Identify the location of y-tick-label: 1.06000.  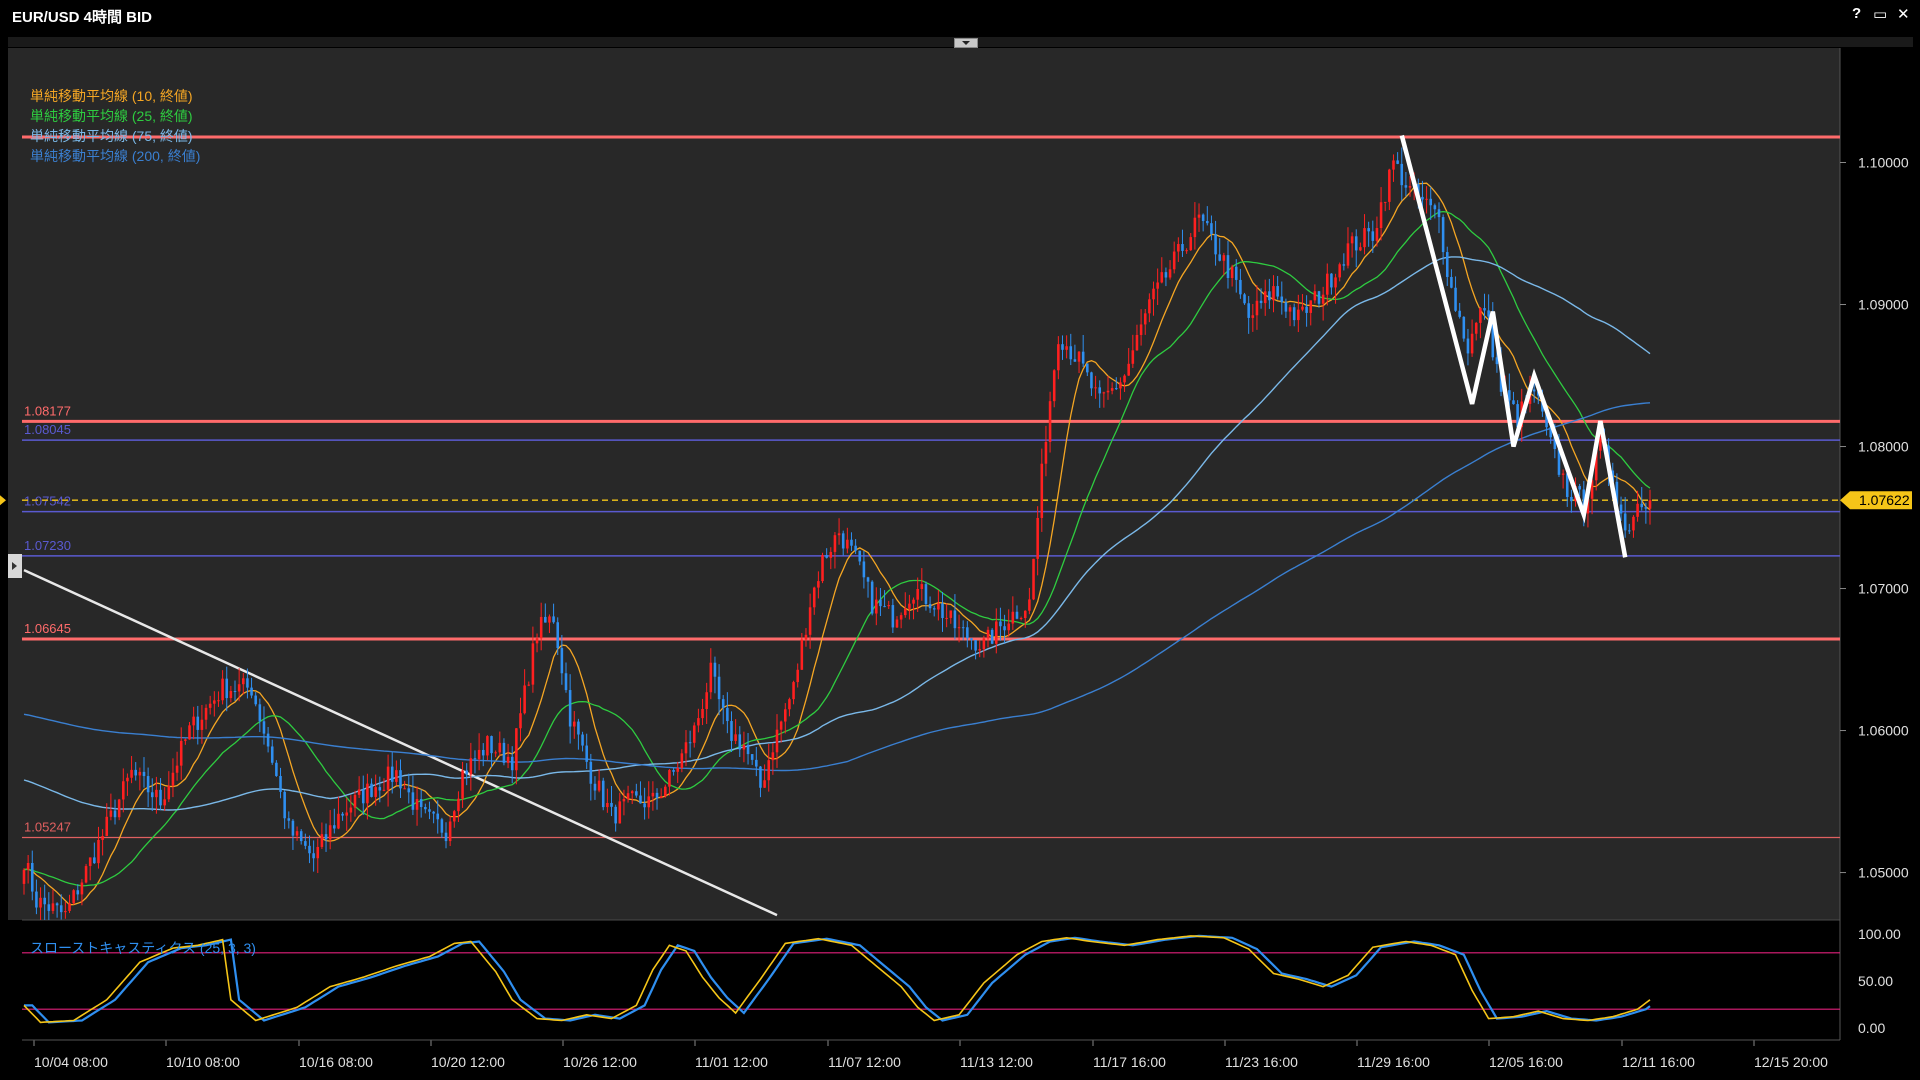
(1883, 731).